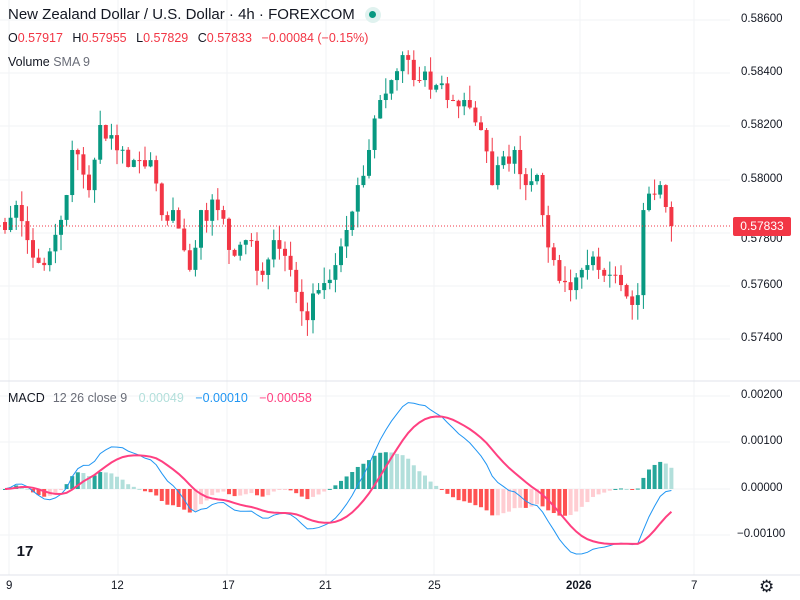  What do you see at coordinates (325, 586) in the screenshot?
I see `time-tick: 21` at bounding box center [325, 586].